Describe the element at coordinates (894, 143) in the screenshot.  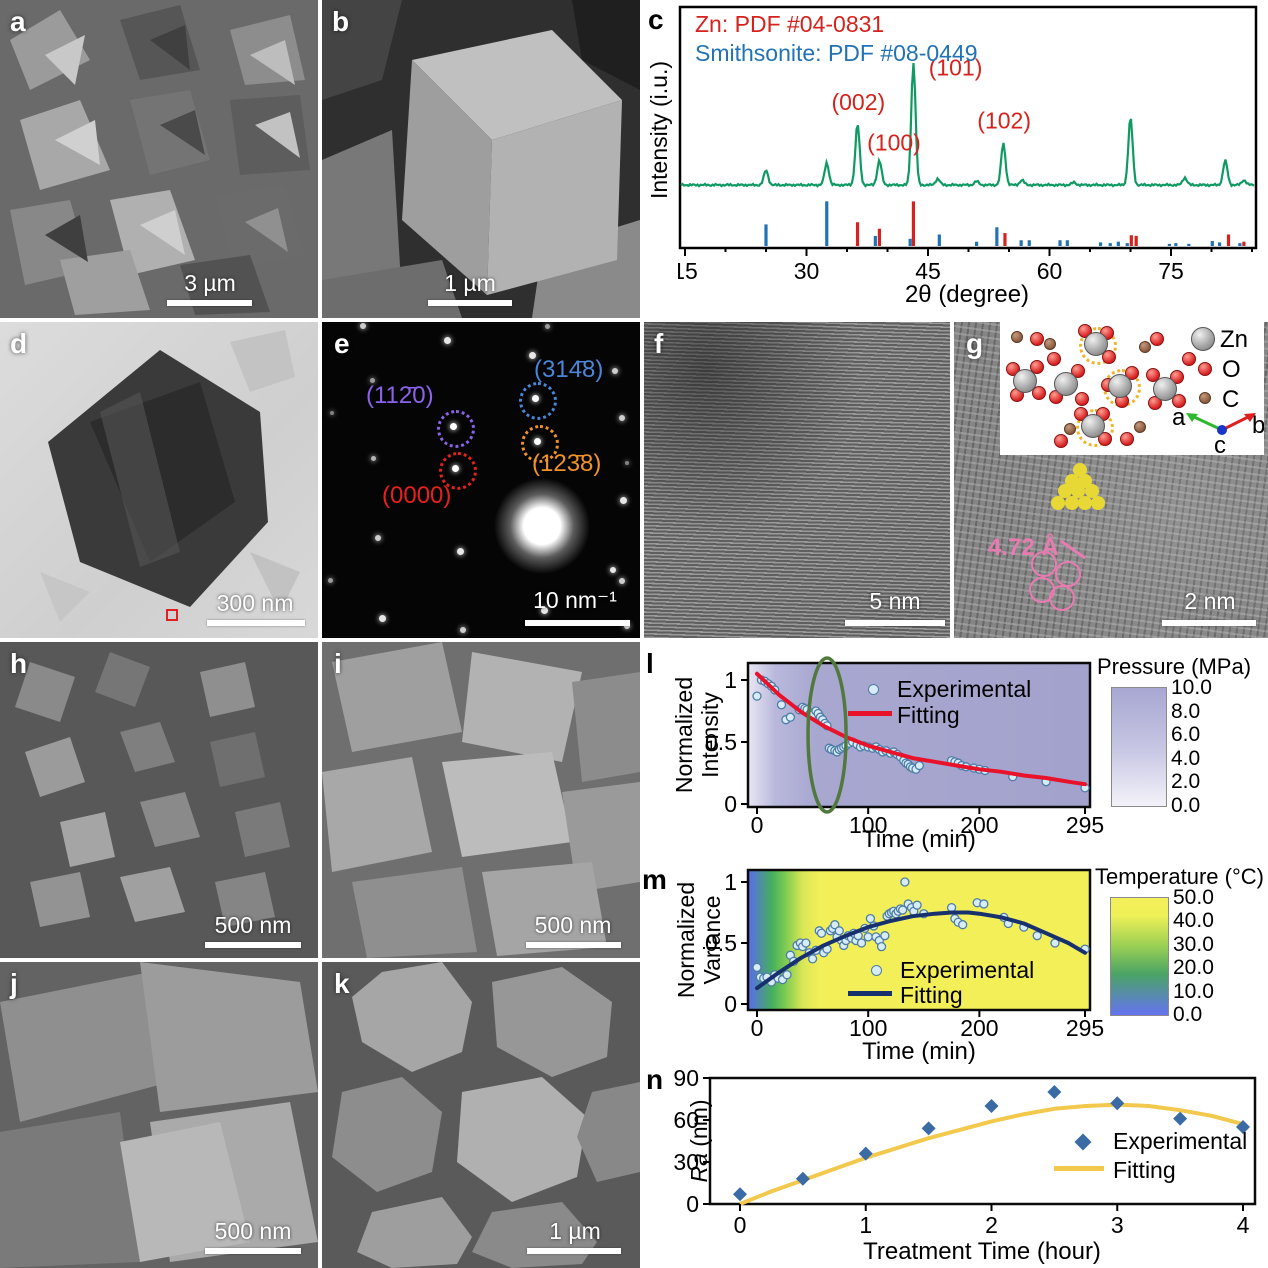
I see `xrd-peak-label: (100)` at that location.